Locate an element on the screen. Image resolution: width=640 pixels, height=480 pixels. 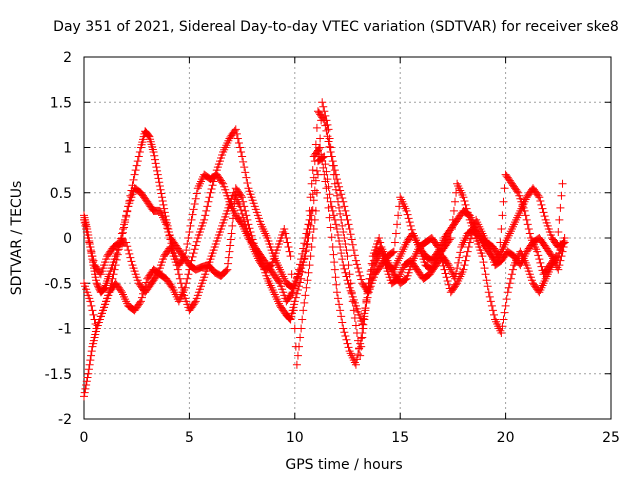
x-tick-labels: 0 5 10 15 20 25 is located at coordinates (350, 438).